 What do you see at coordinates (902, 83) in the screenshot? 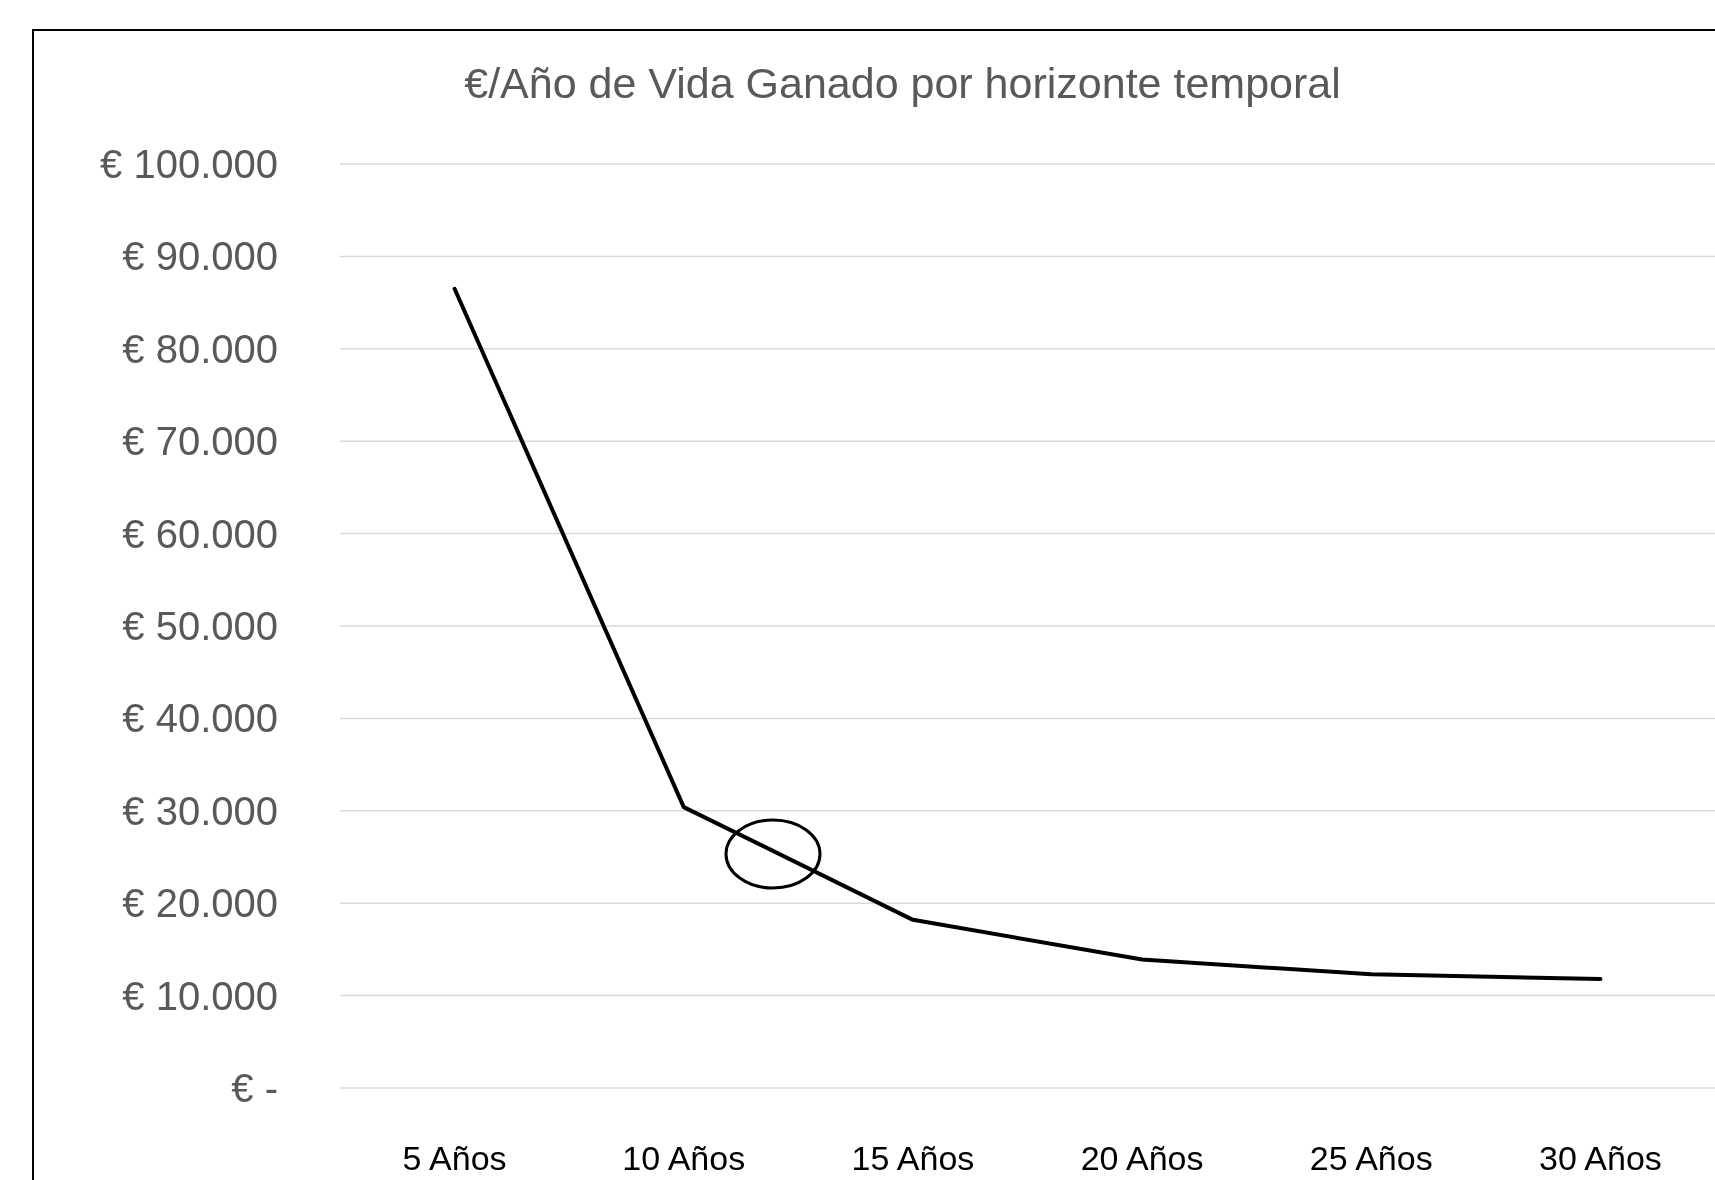
I see `chart-title: €/Año de Vida Ganado por horizonte temporal` at bounding box center [902, 83].